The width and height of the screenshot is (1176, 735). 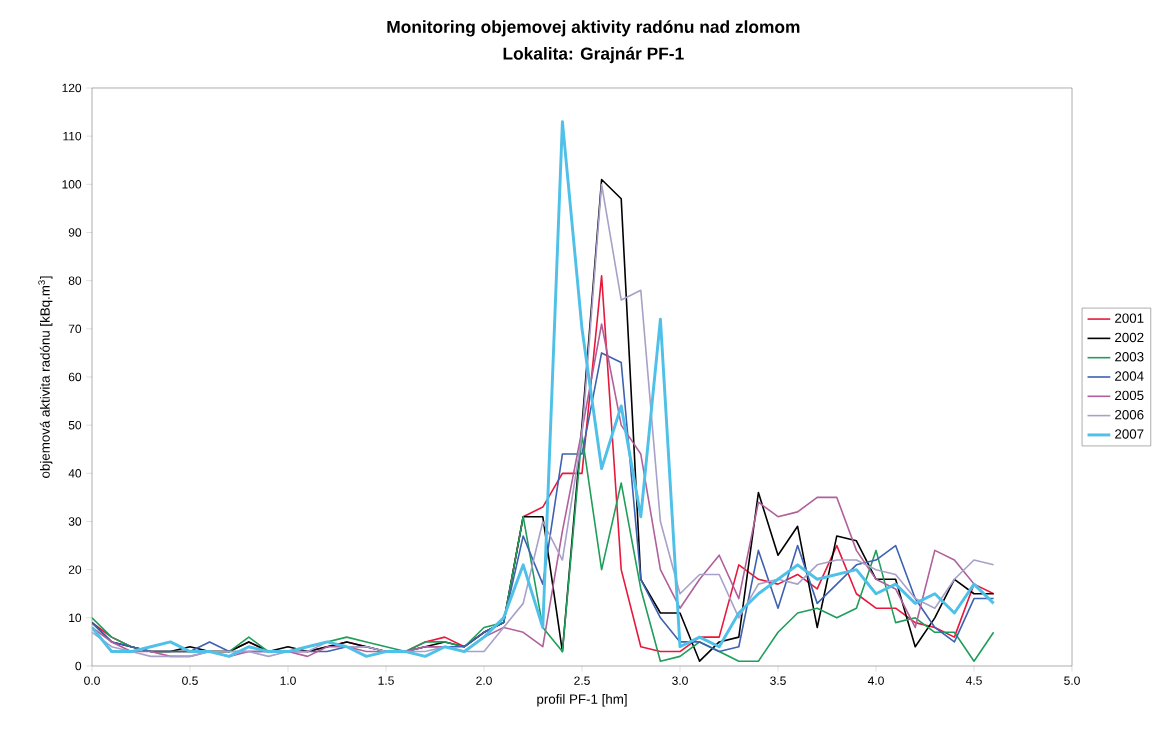 I want to click on x-tick-label: 1.0, so click(x=288, y=680).